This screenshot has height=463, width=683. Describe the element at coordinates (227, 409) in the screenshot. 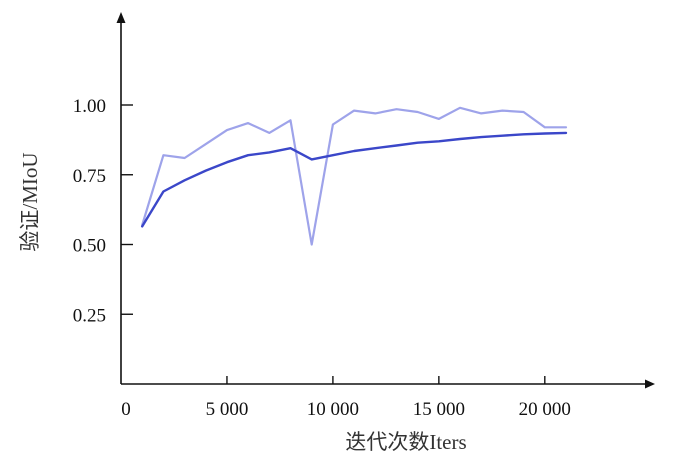

I see `x-tick-label: 5 000` at that location.